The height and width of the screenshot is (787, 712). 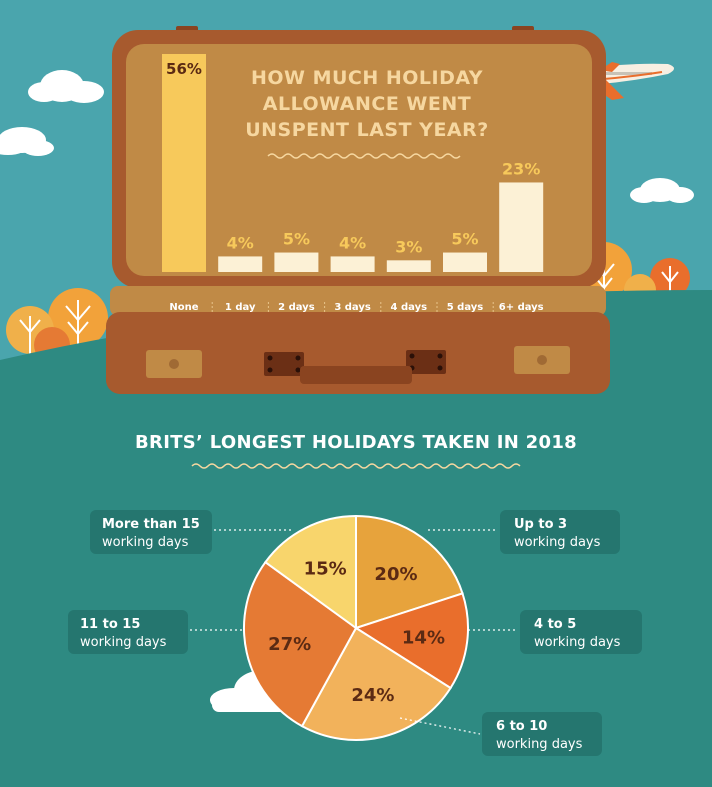 I want to click on trees-left, so click(x=57, y=325).